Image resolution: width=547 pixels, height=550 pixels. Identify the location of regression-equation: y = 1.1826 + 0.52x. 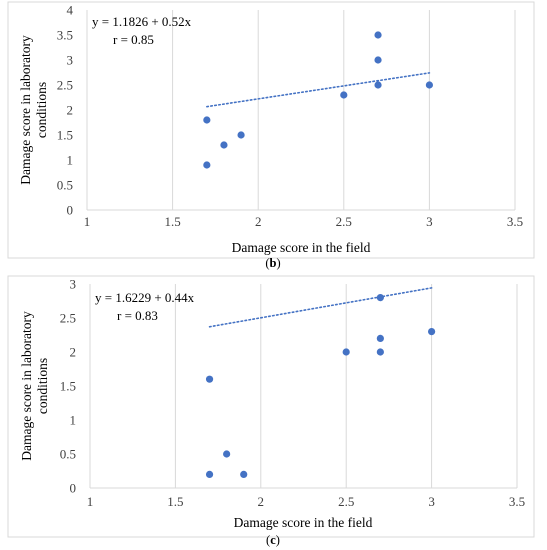
(142, 21).